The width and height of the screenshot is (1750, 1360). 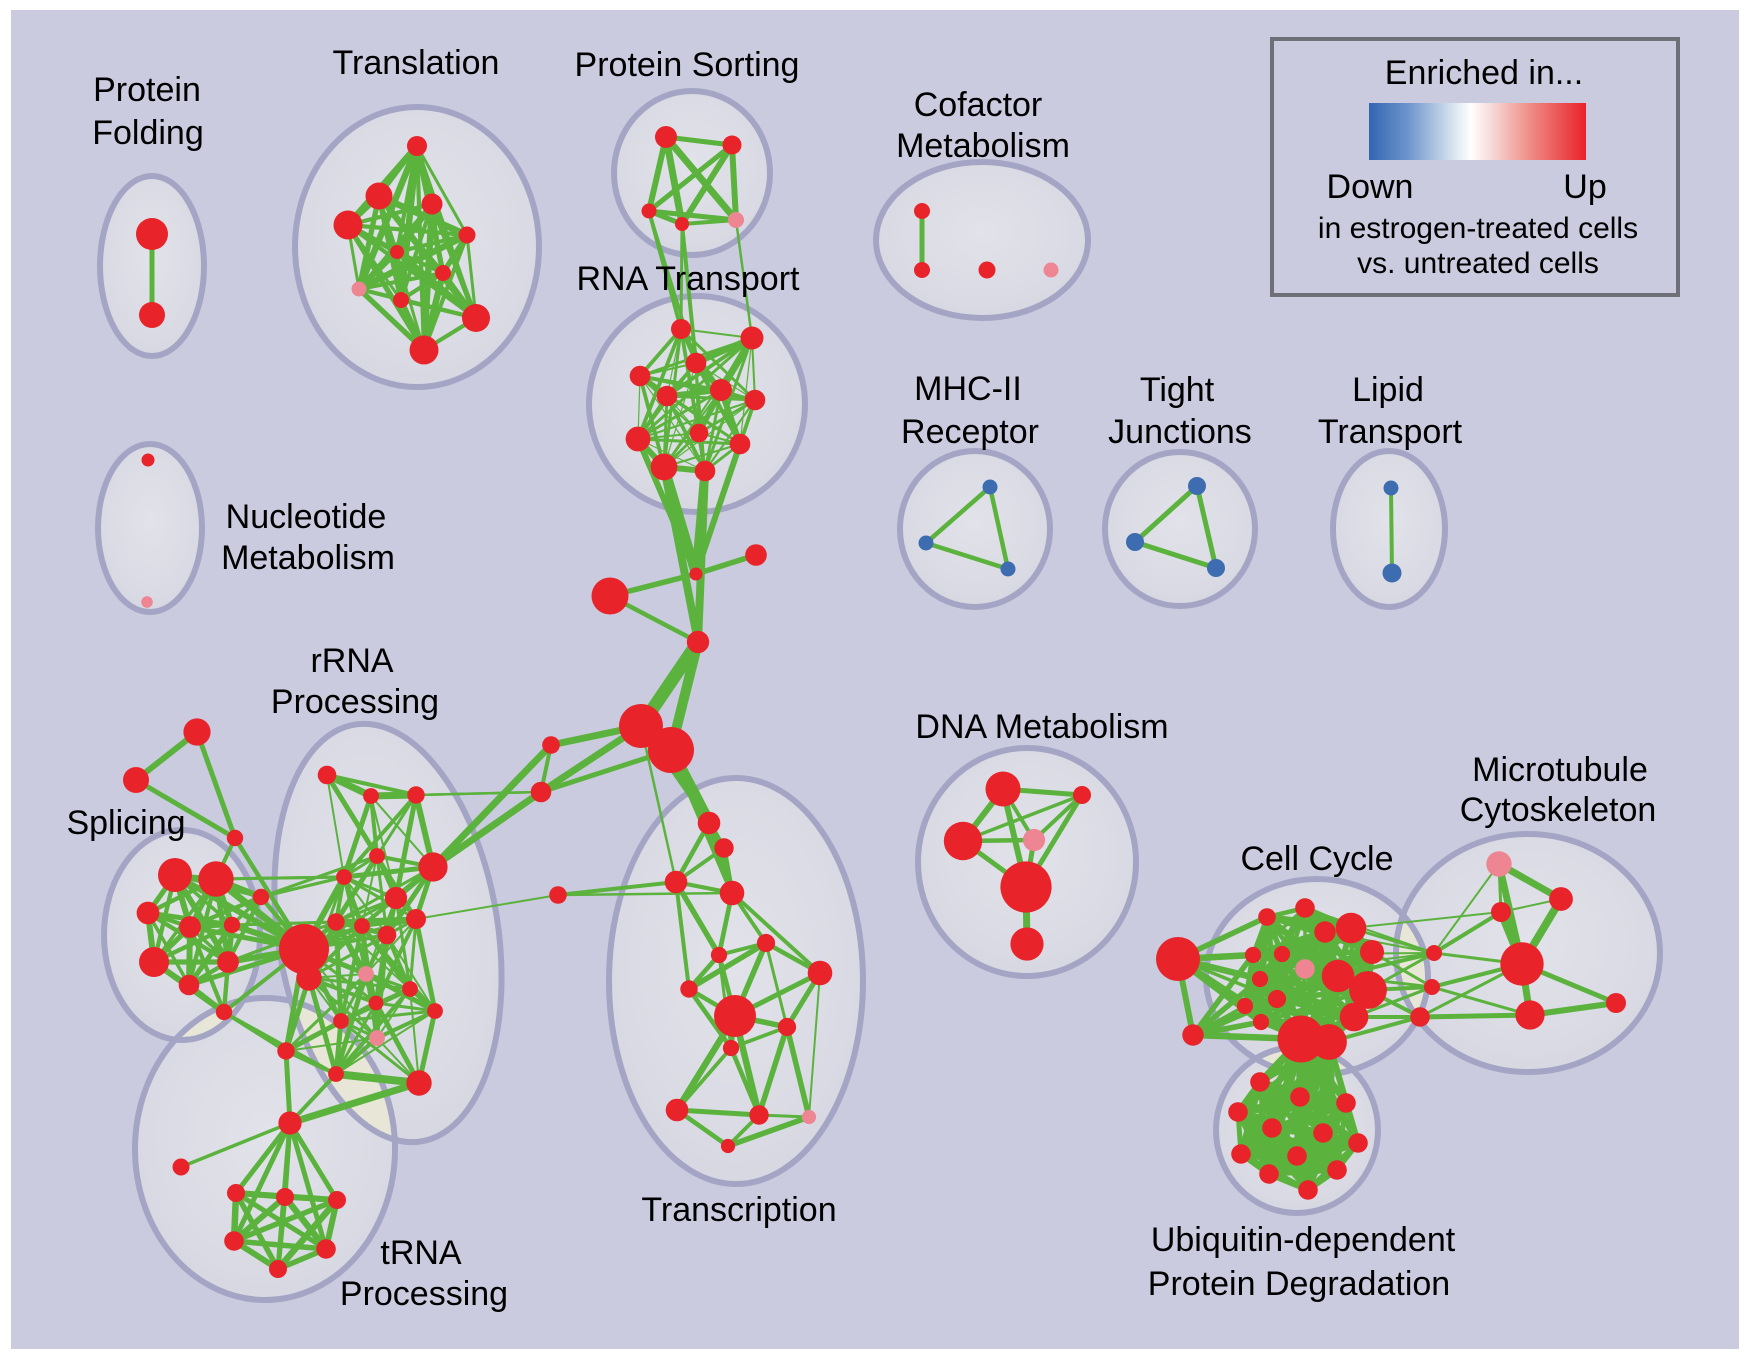 What do you see at coordinates (687, 65) in the screenshot?
I see `svg-text: Protein Sorting` at bounding box center [687, 65].